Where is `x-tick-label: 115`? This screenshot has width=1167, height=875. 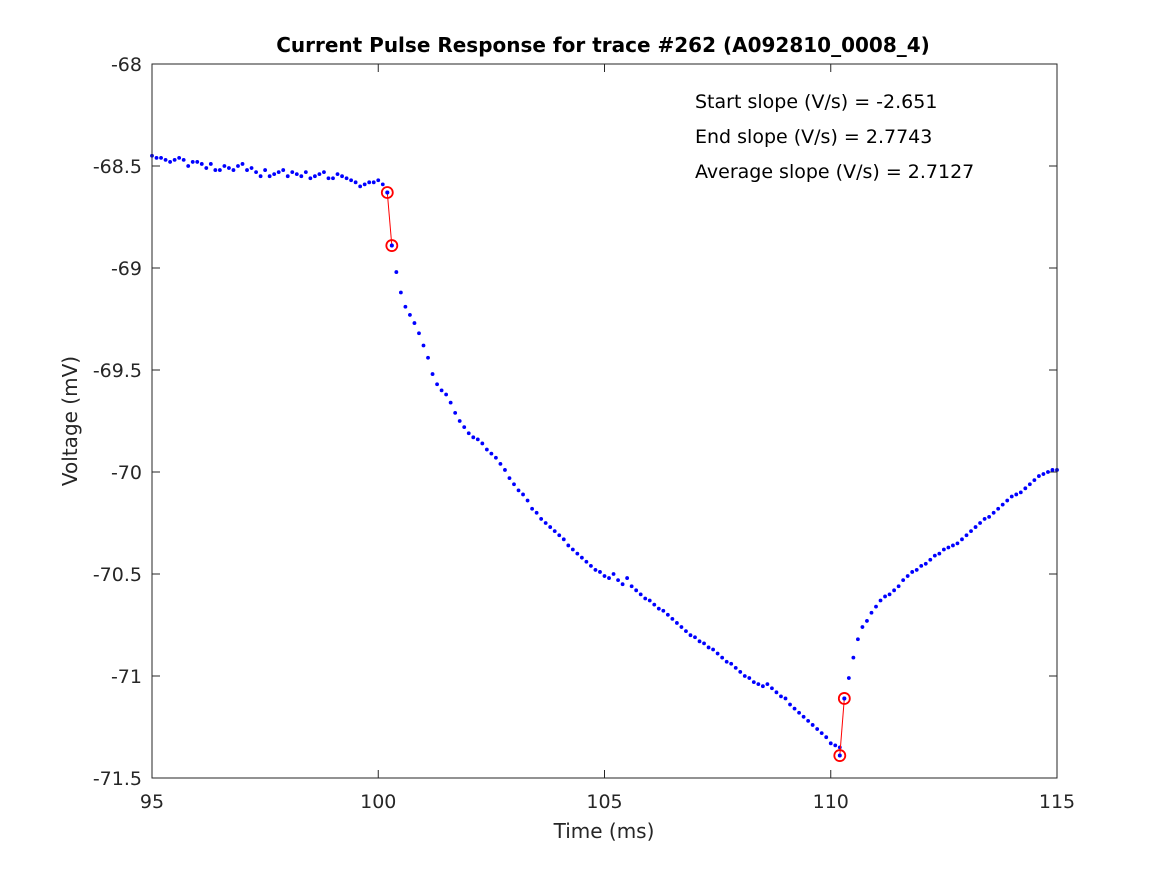
x-tick-label: 115 is located at coordinates (1057, 802).